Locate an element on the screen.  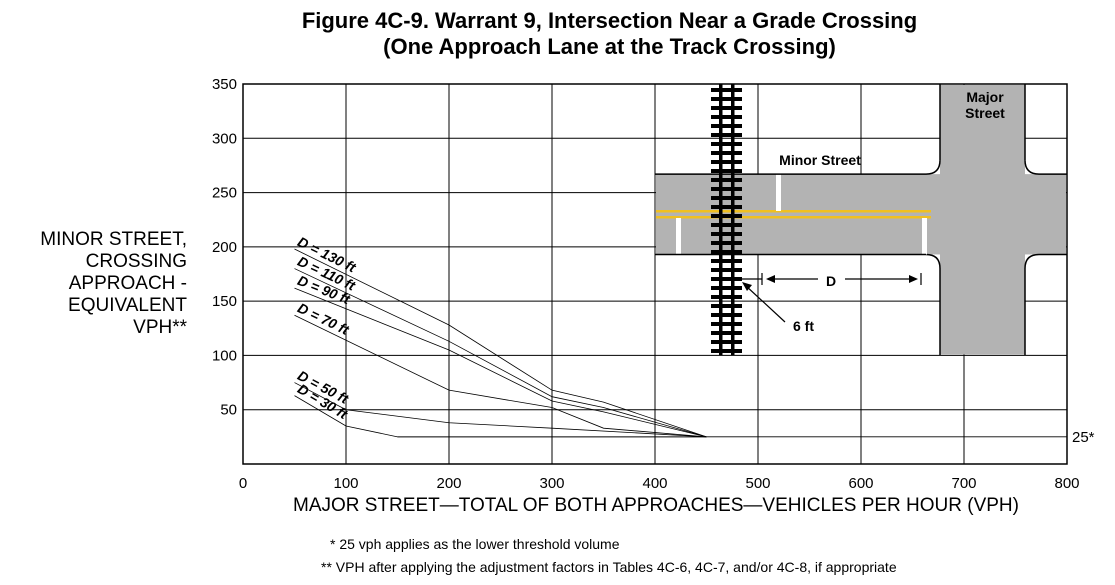
six-ft-label: 6 ft is located at coordinates (803, 326).